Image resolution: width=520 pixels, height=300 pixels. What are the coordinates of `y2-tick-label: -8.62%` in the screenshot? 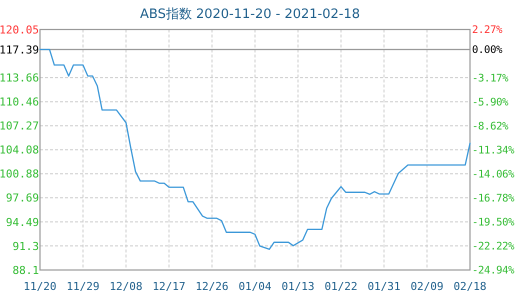 It's located at (491, 126).